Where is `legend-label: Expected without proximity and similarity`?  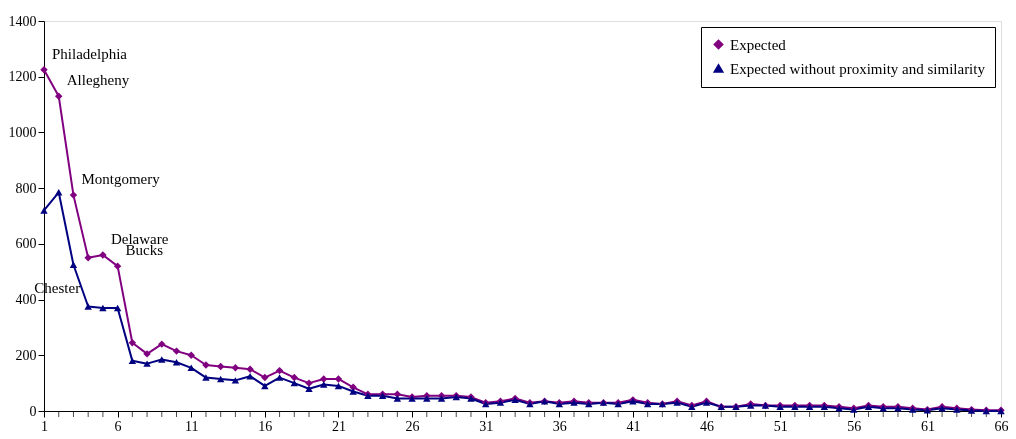 legend-label: Expected without proximity and similarity is located at coordinates (858, 68).